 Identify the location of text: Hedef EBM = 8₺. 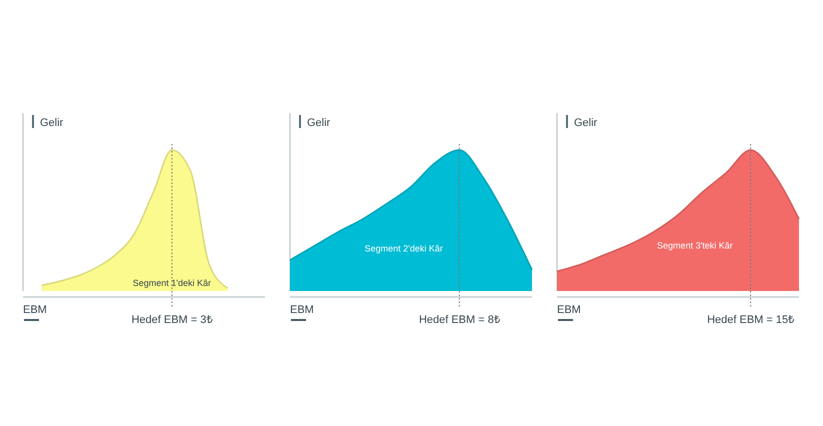
(459, 320).